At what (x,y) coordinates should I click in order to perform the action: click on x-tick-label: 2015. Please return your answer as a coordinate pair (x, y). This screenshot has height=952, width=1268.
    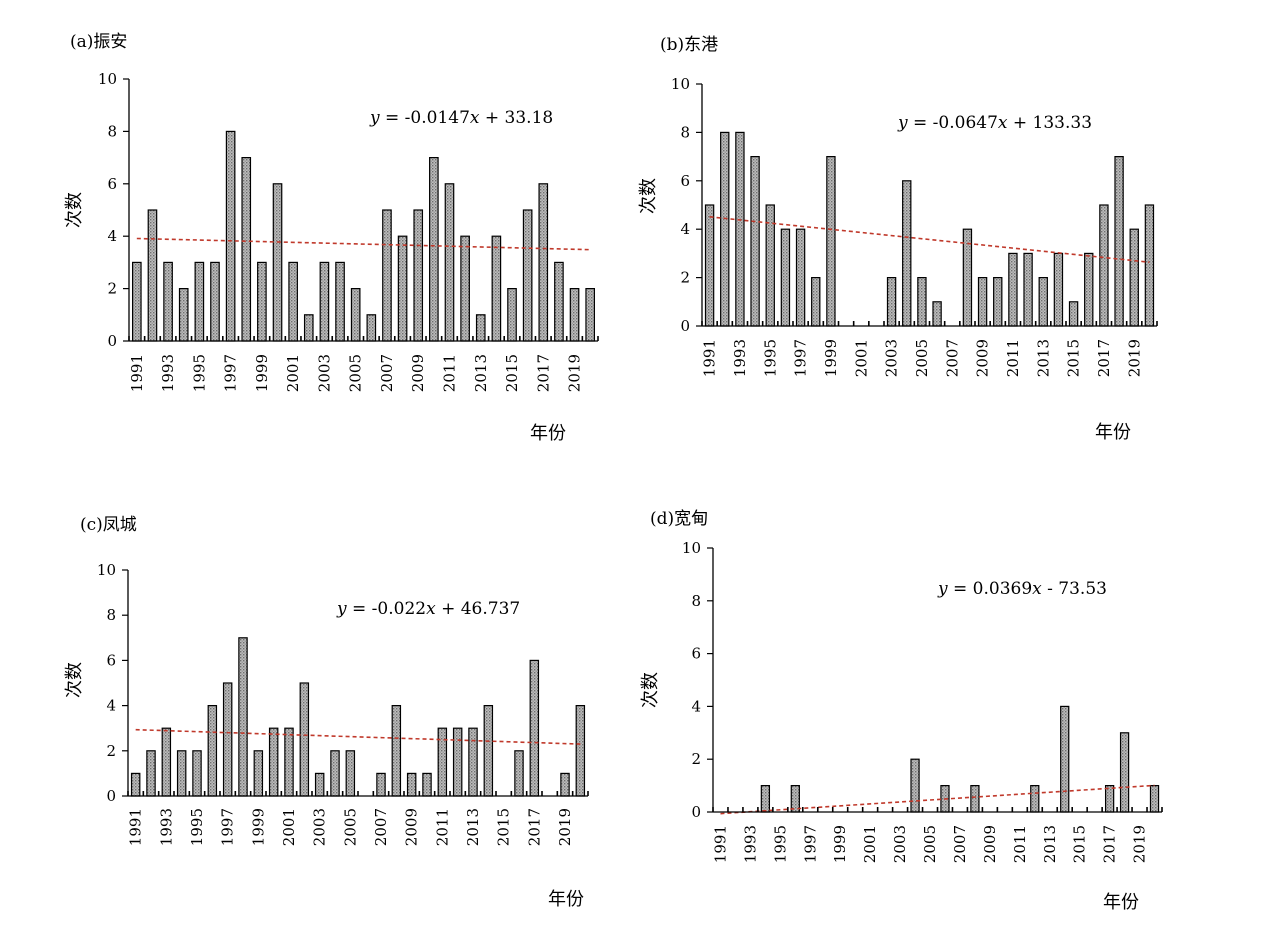
    Looking at the image, I should click on (1074, 358).